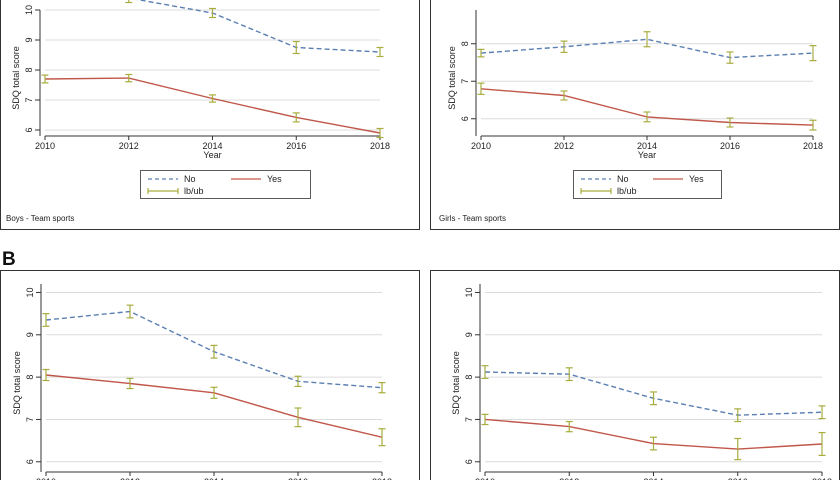 The image size is (840, 480). Describe the element at coordinates (40, 218) in the screenshot. I see `panel-footnote: Boys - Team sports` at that location.